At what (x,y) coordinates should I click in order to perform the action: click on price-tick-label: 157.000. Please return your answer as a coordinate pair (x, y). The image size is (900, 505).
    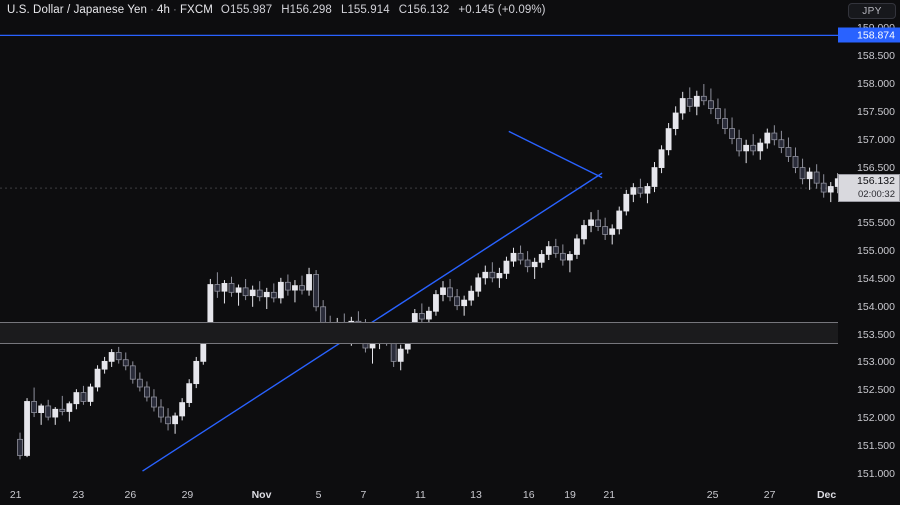
    Looking at the image, I should click on (876, 139).